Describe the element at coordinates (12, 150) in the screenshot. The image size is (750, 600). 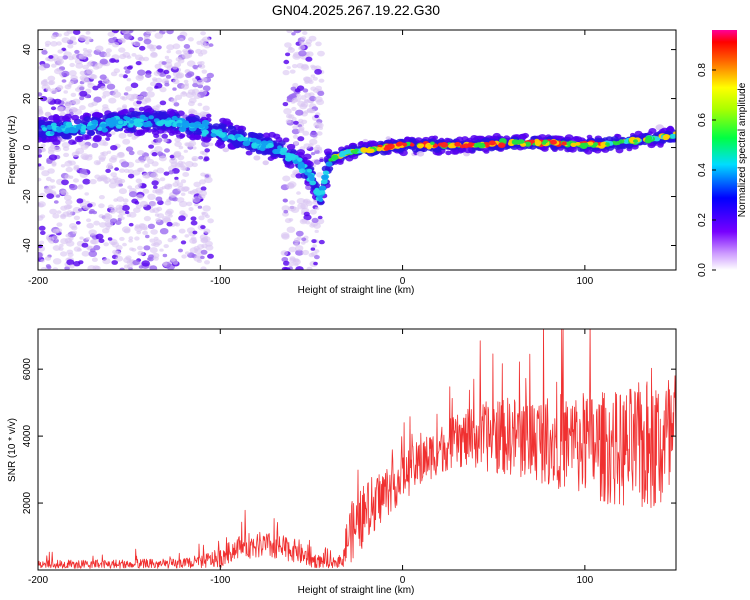
I see `spectrogram-y-label: Frequency (Hz)` at that location.